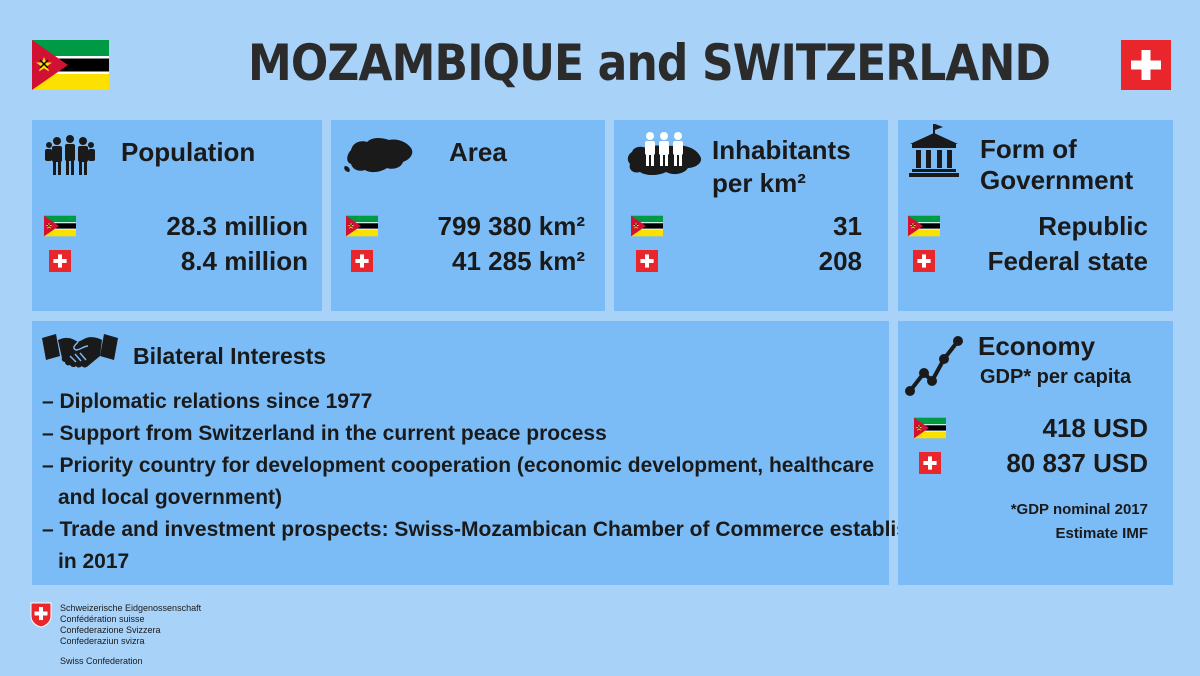 This screenshot has width=1200, height=676. I want to click on density-title-line1: Inhabitants, so click(781, 150).